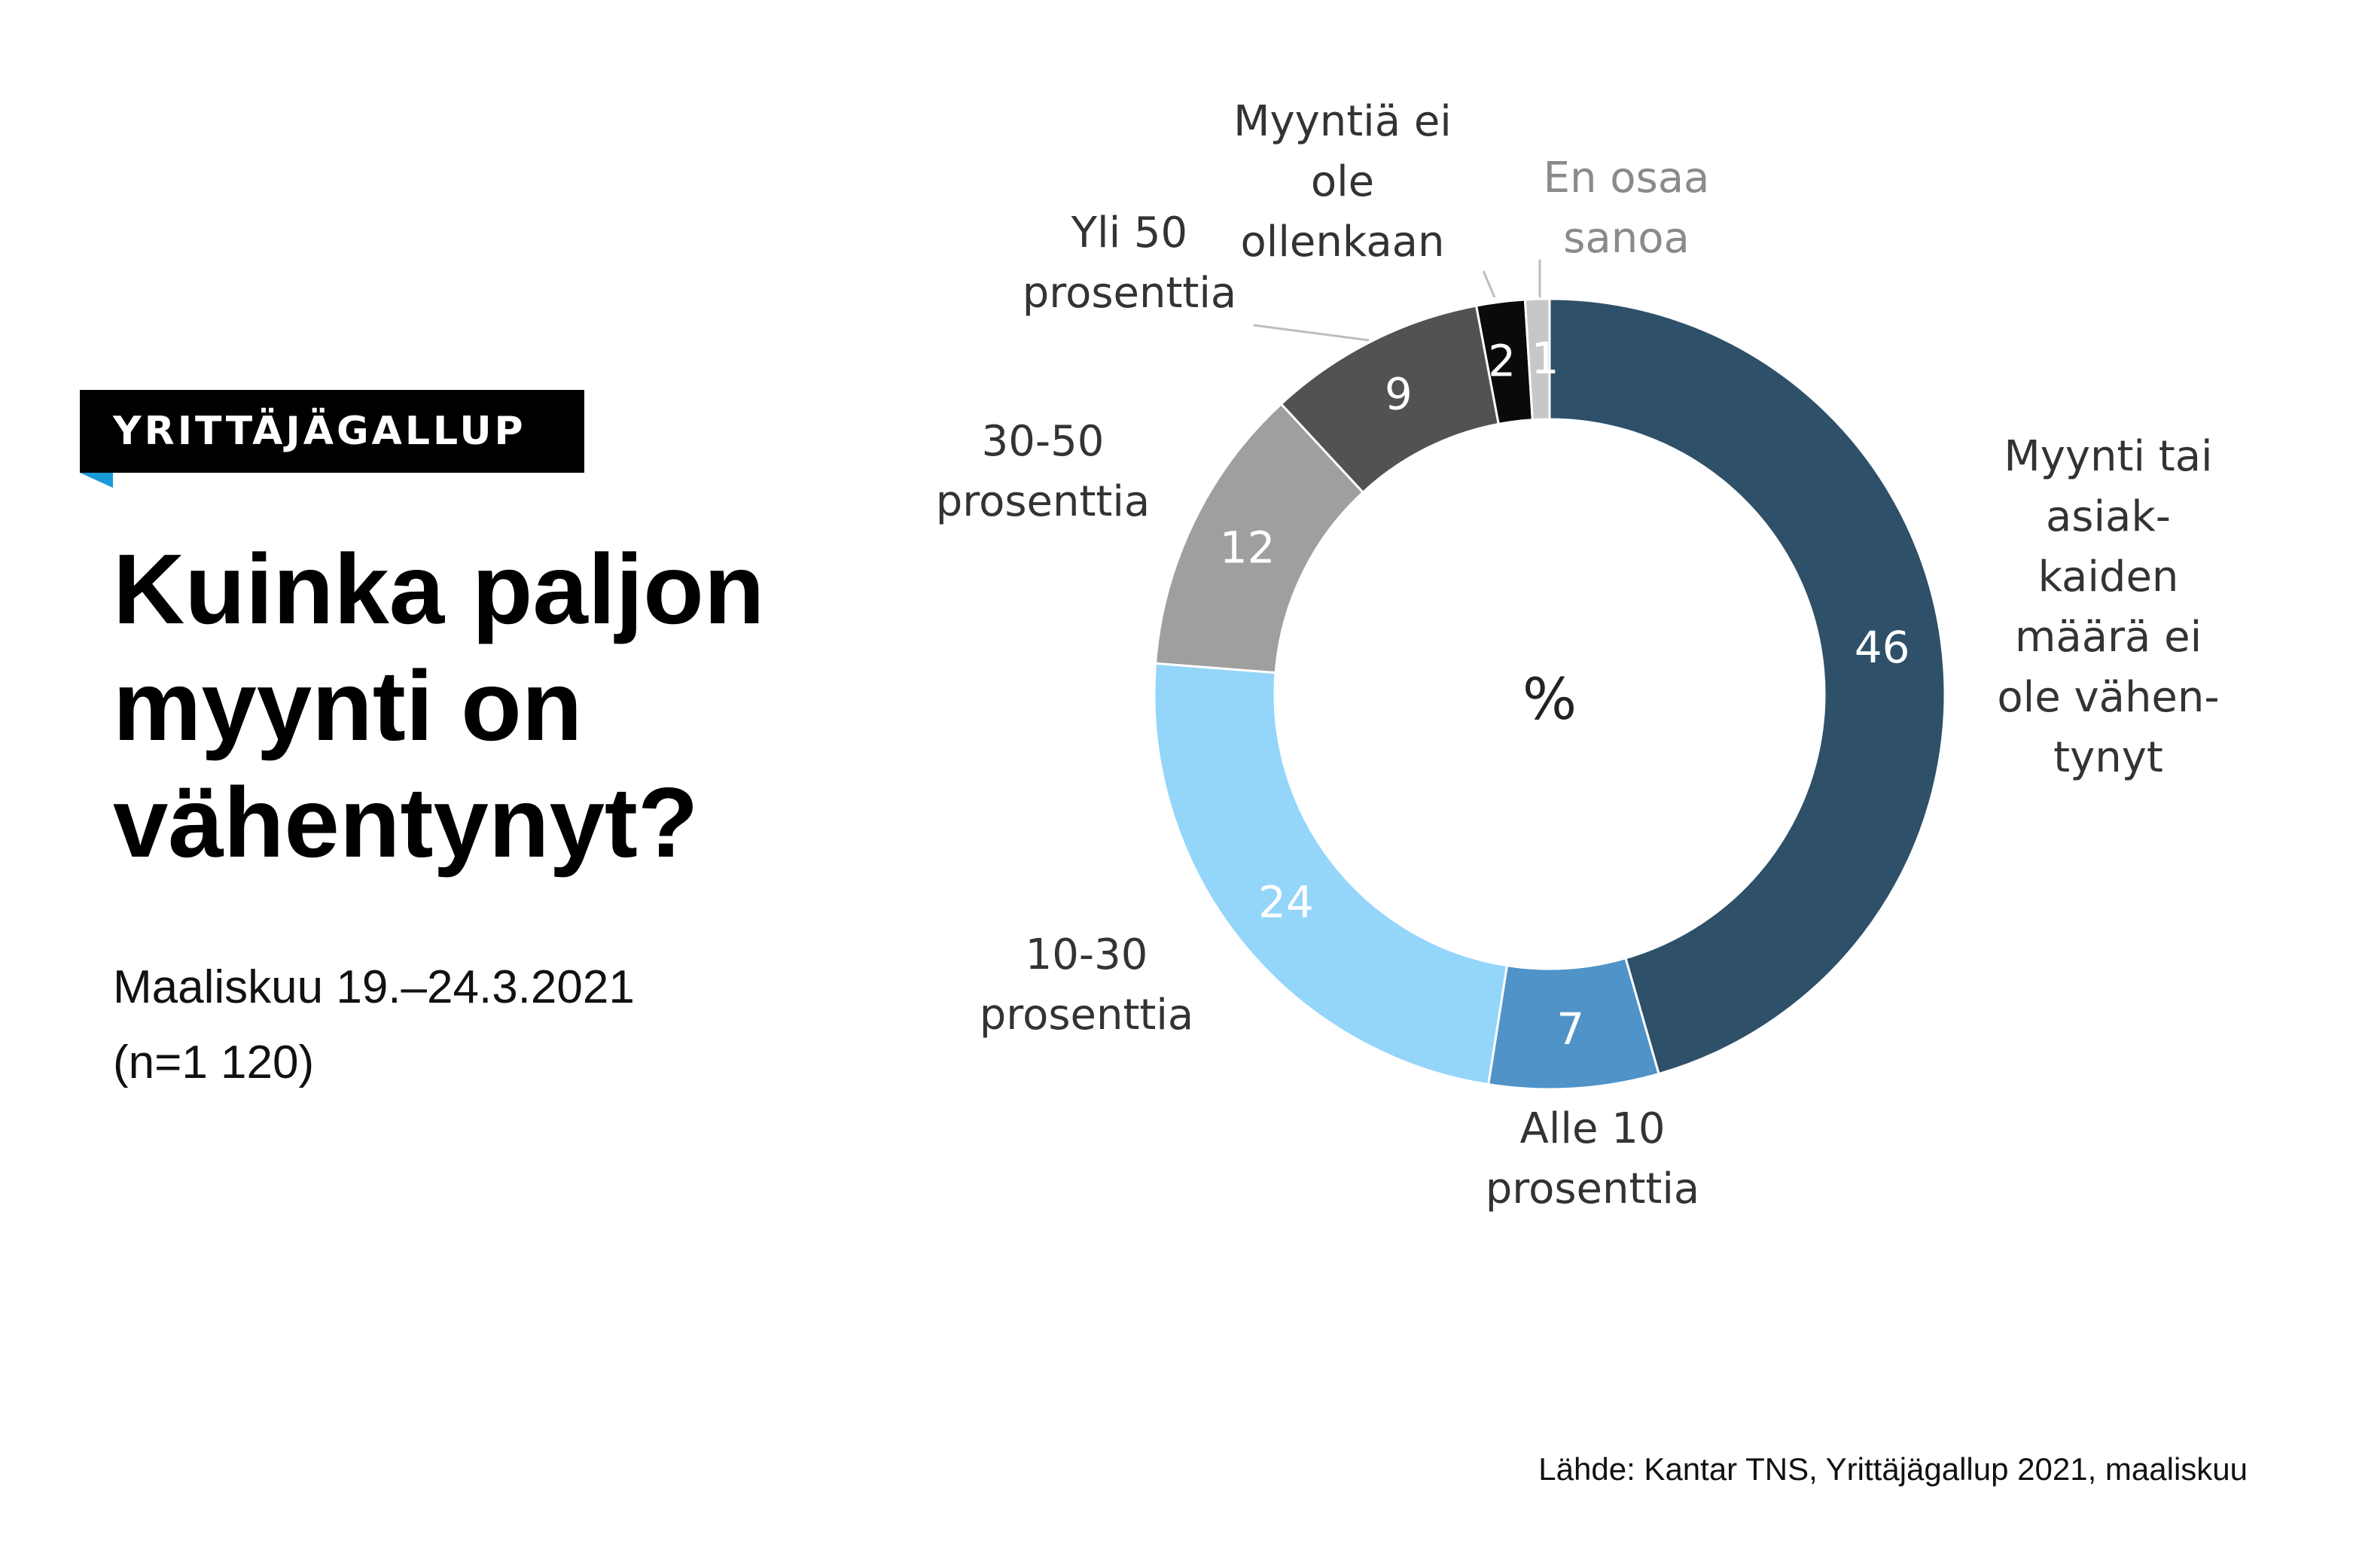  Describe the element at coordinates (1342, 181) in the screenshot. I see `segment-label-5: Myyntiä ei ole ollenkaan` at that location.